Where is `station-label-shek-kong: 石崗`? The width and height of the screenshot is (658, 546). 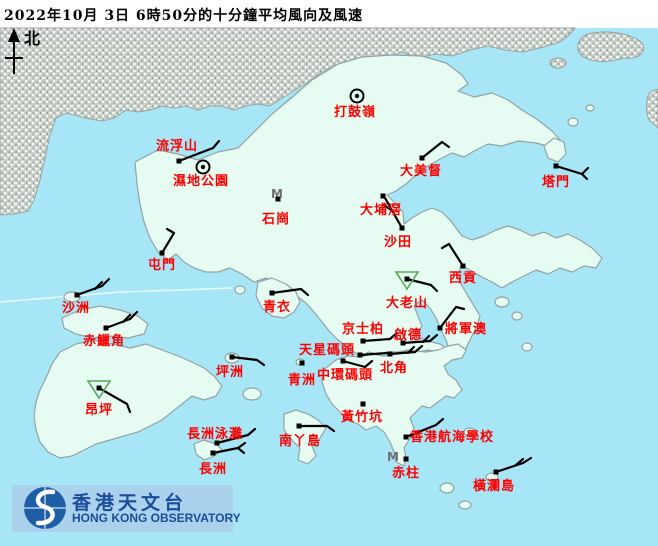
station-label-shek-kong: 石崗 is located at coordinates (276, 219).